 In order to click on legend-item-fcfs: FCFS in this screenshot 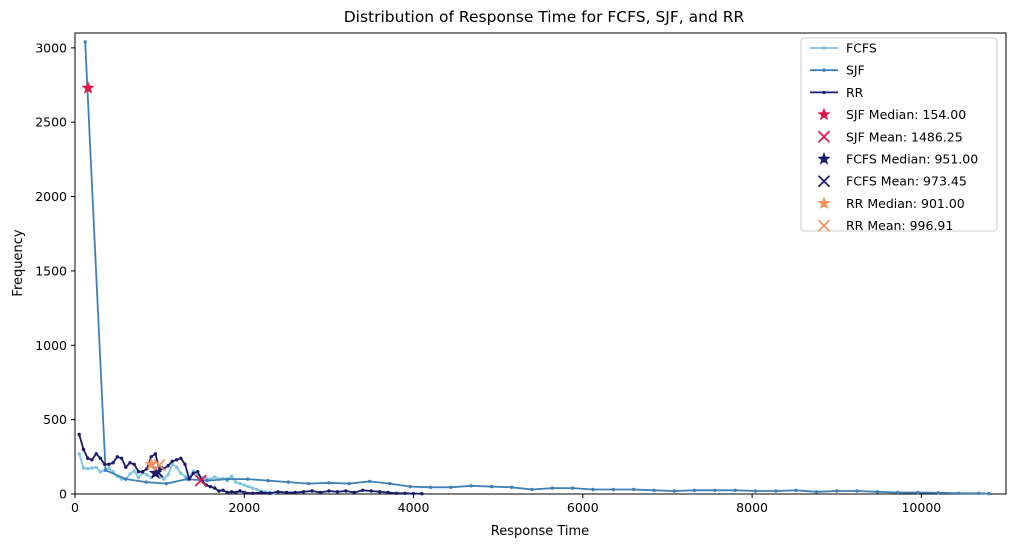, I will do `click(843, 48)`.